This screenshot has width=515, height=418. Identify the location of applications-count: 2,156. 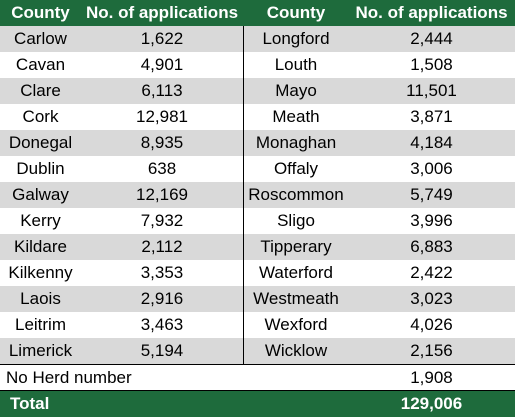
(431, 350).